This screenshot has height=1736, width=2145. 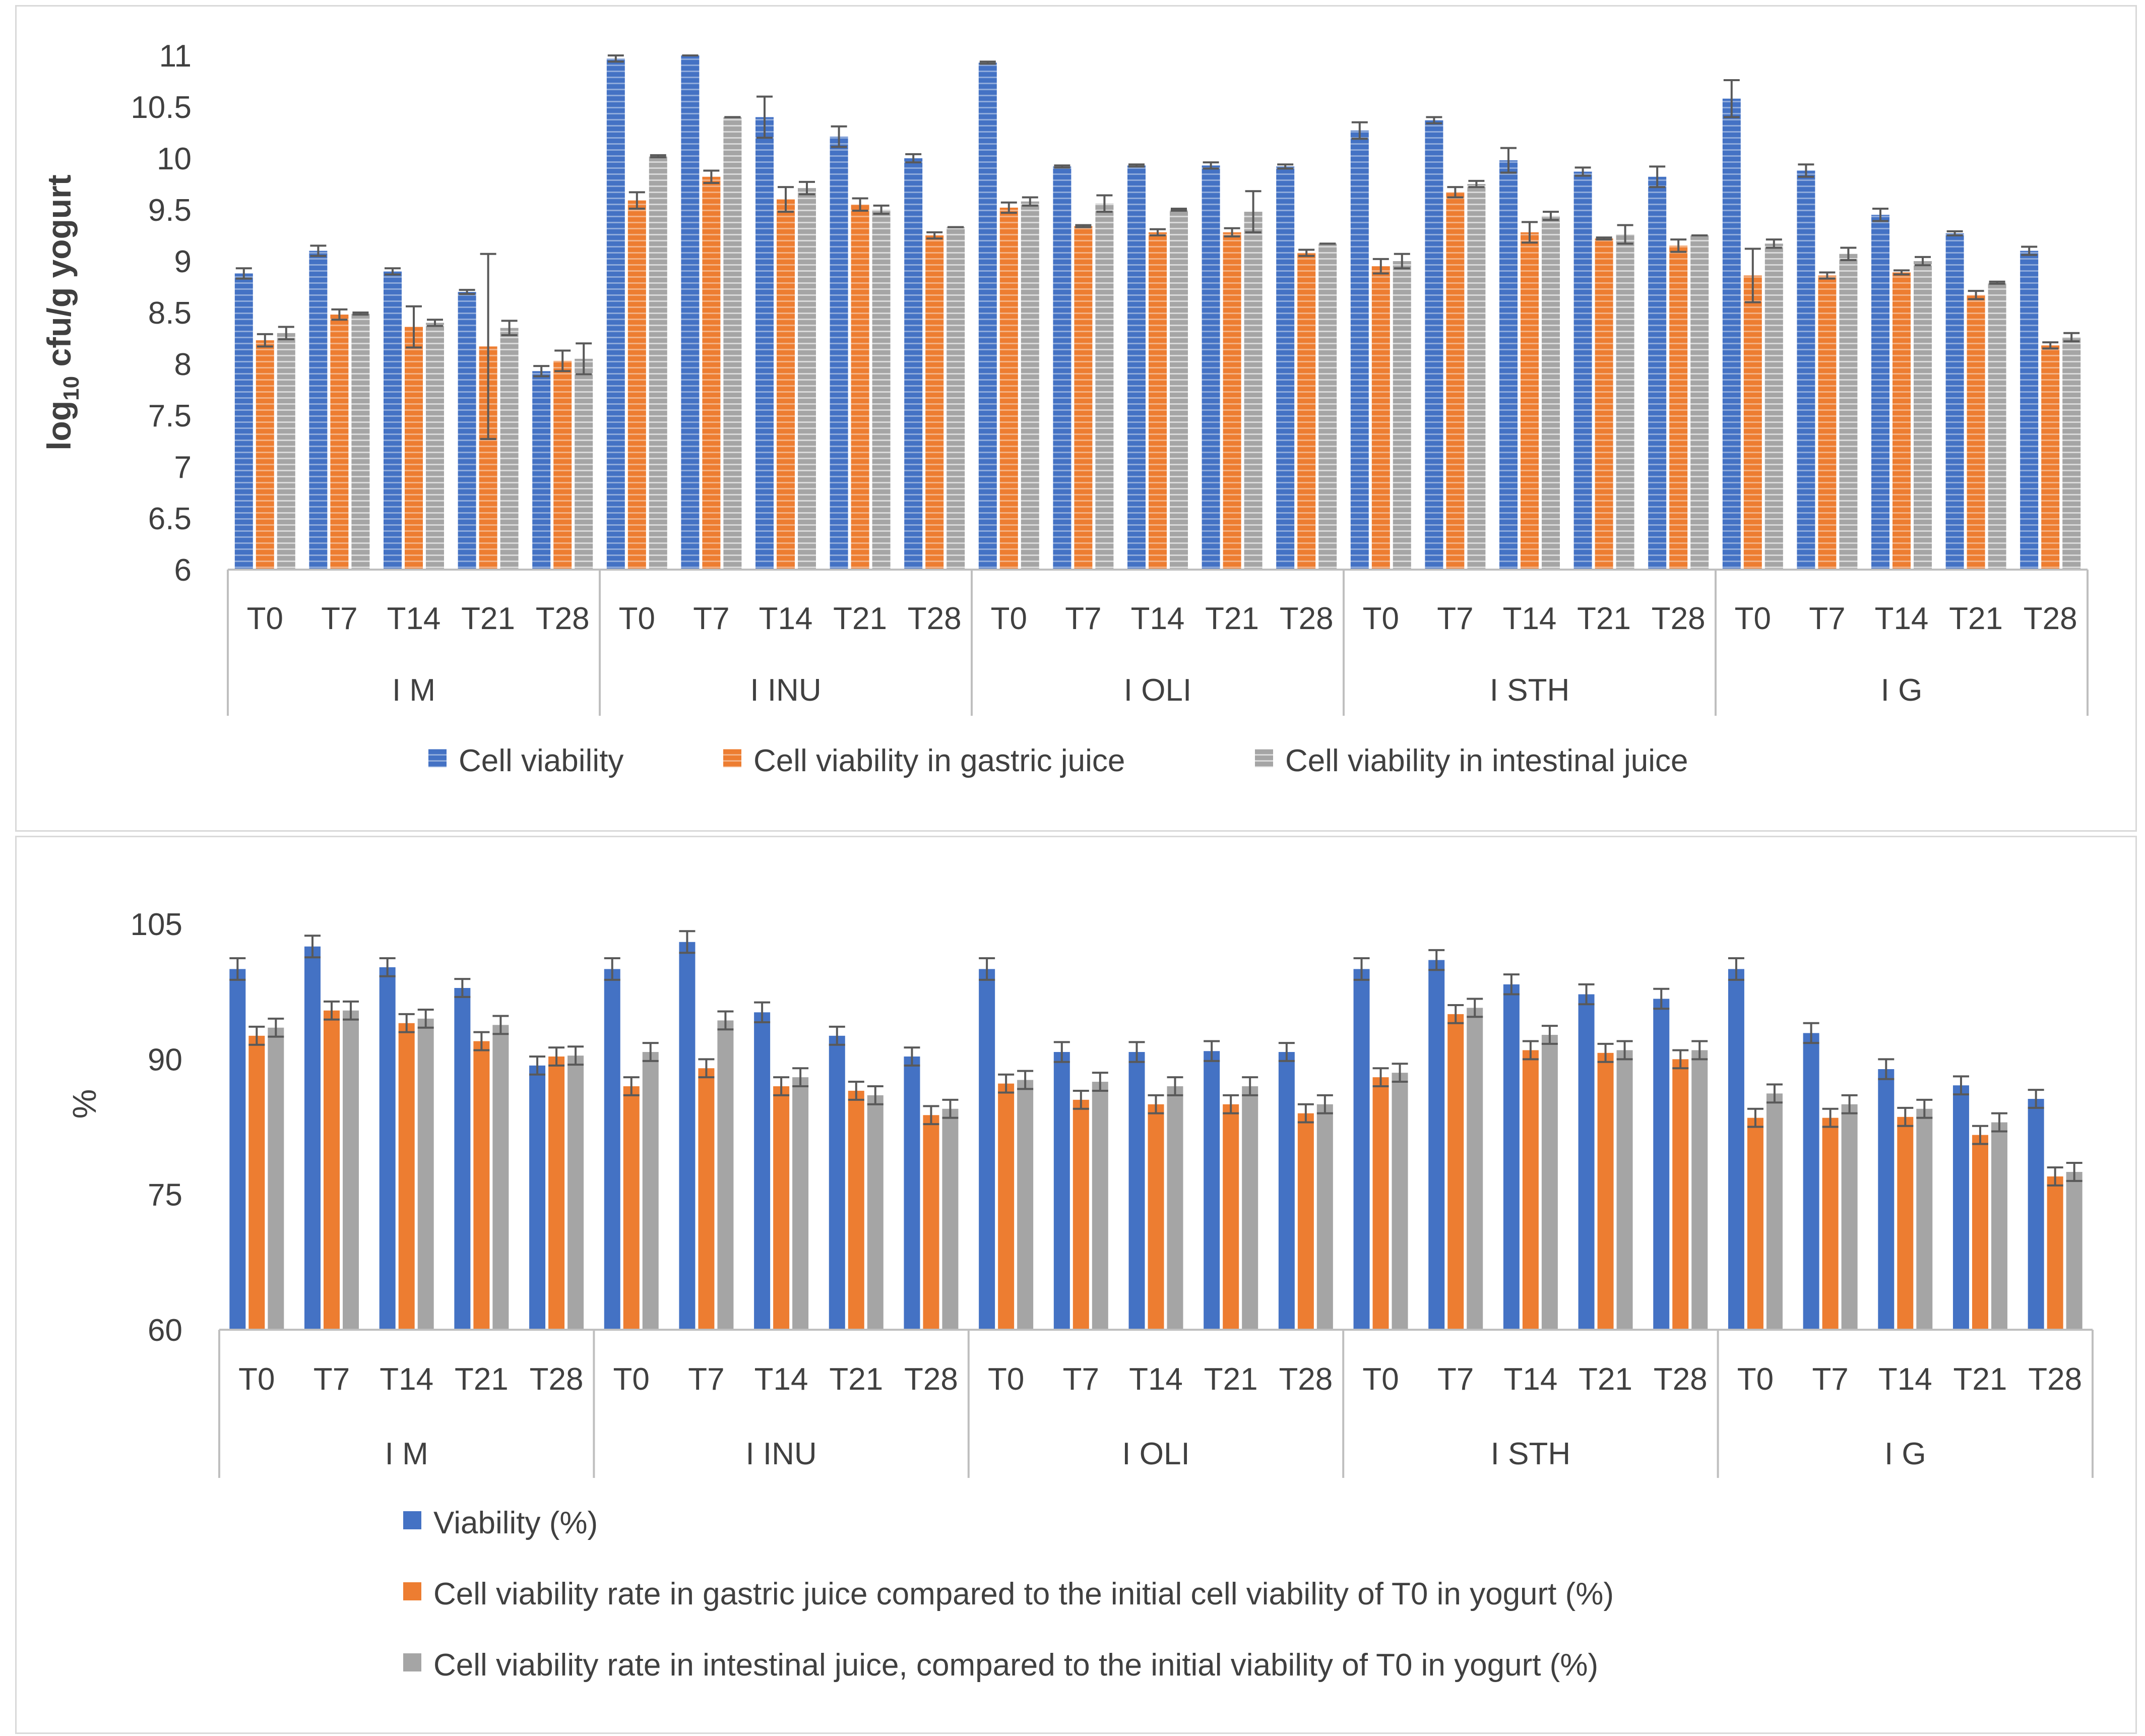 I want to click on bottom-y-axis-title: %, so click(x=84, y=1104).